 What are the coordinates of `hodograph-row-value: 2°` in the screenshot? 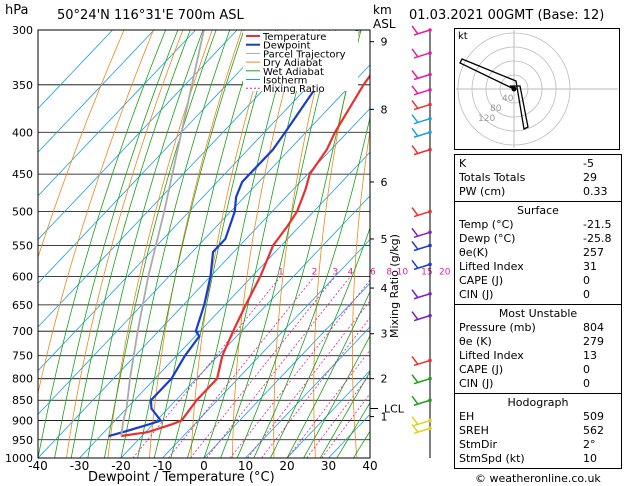 It's located at (589, 444).